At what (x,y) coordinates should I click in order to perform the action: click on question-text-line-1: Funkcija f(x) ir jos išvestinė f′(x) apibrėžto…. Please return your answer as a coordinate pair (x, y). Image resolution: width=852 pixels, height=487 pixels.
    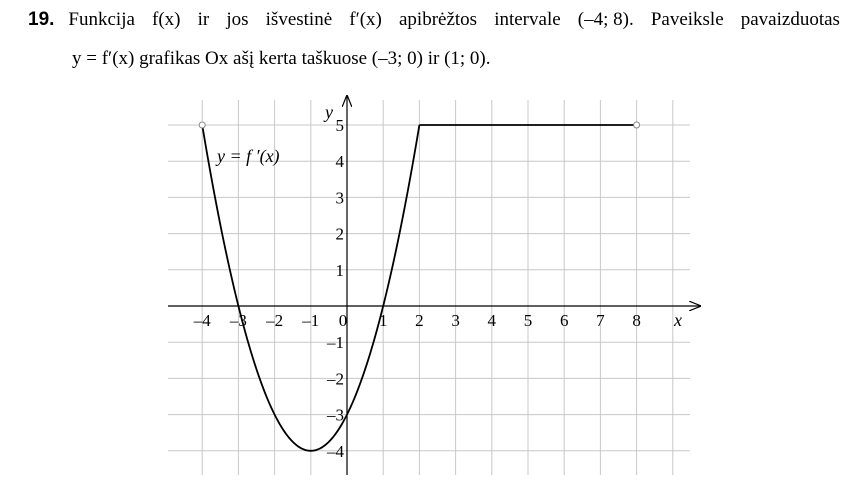
    Looking at the image, I should click on (454, 20).